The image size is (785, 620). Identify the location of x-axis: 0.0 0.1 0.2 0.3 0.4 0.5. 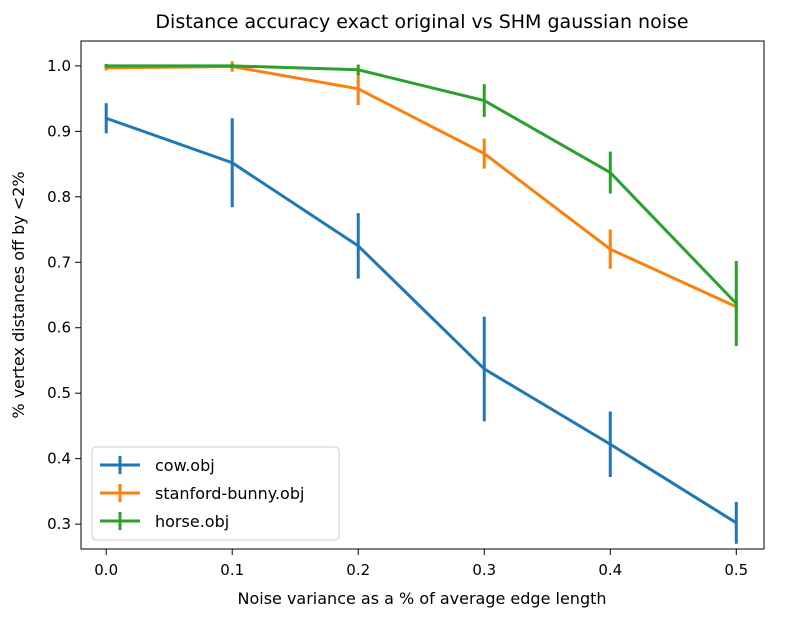
(421, 564).